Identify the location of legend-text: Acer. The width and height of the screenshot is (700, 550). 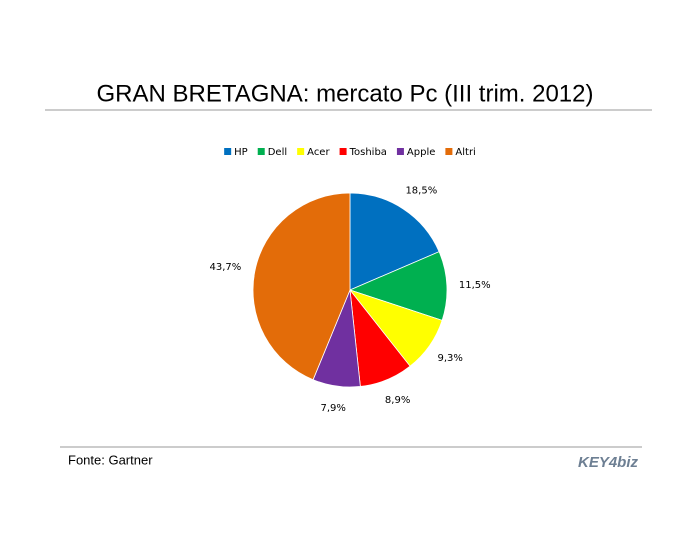
(318, 152).